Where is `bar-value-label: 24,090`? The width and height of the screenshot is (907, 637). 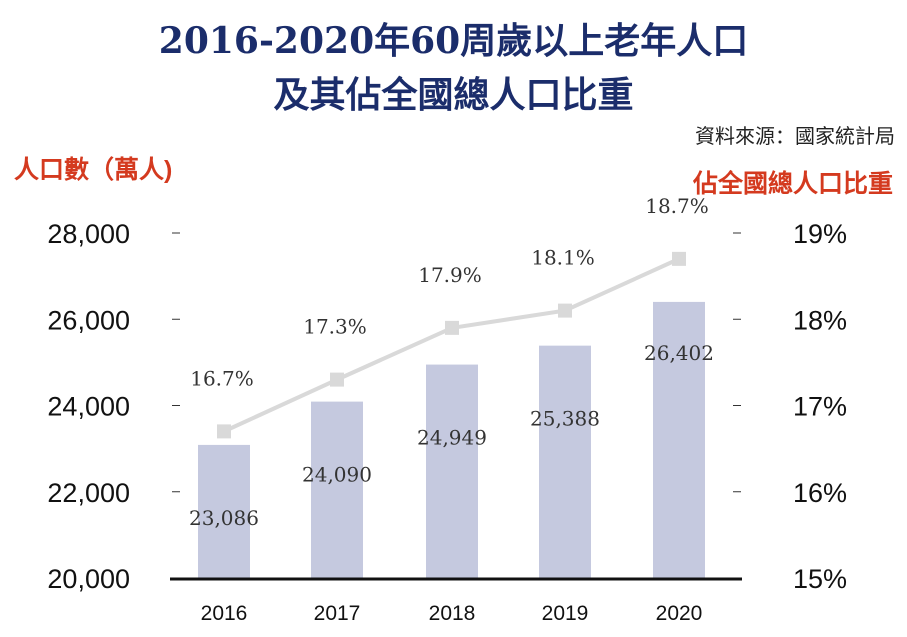 bar-value-label: 24,090 is located at coordinates (337, 475).